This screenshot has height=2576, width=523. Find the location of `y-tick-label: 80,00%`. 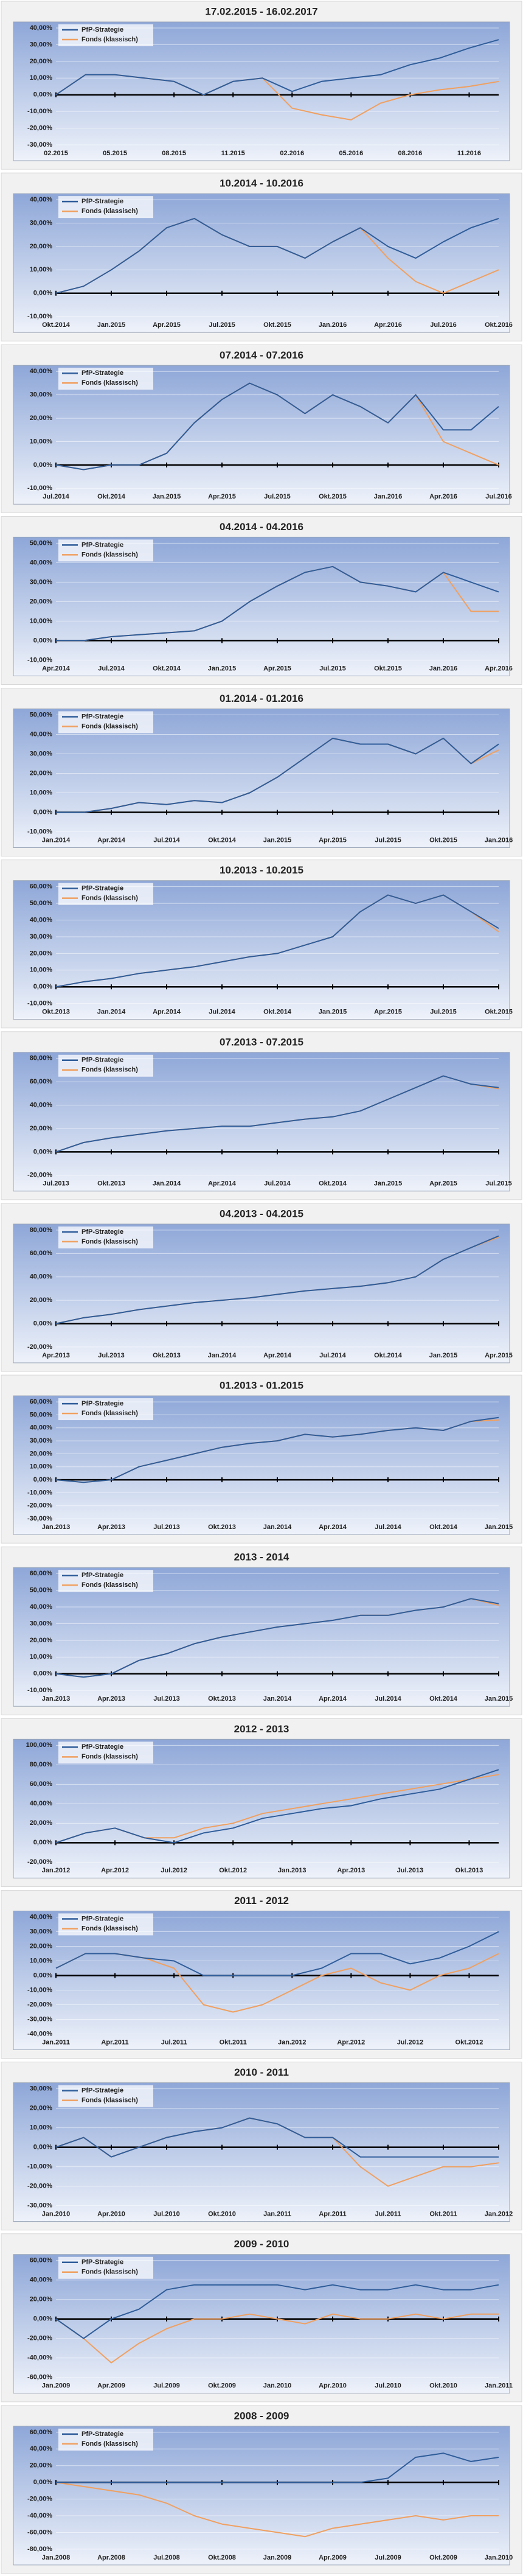

y-tick-label: 80,00% is located at coordinates (41, 1058).